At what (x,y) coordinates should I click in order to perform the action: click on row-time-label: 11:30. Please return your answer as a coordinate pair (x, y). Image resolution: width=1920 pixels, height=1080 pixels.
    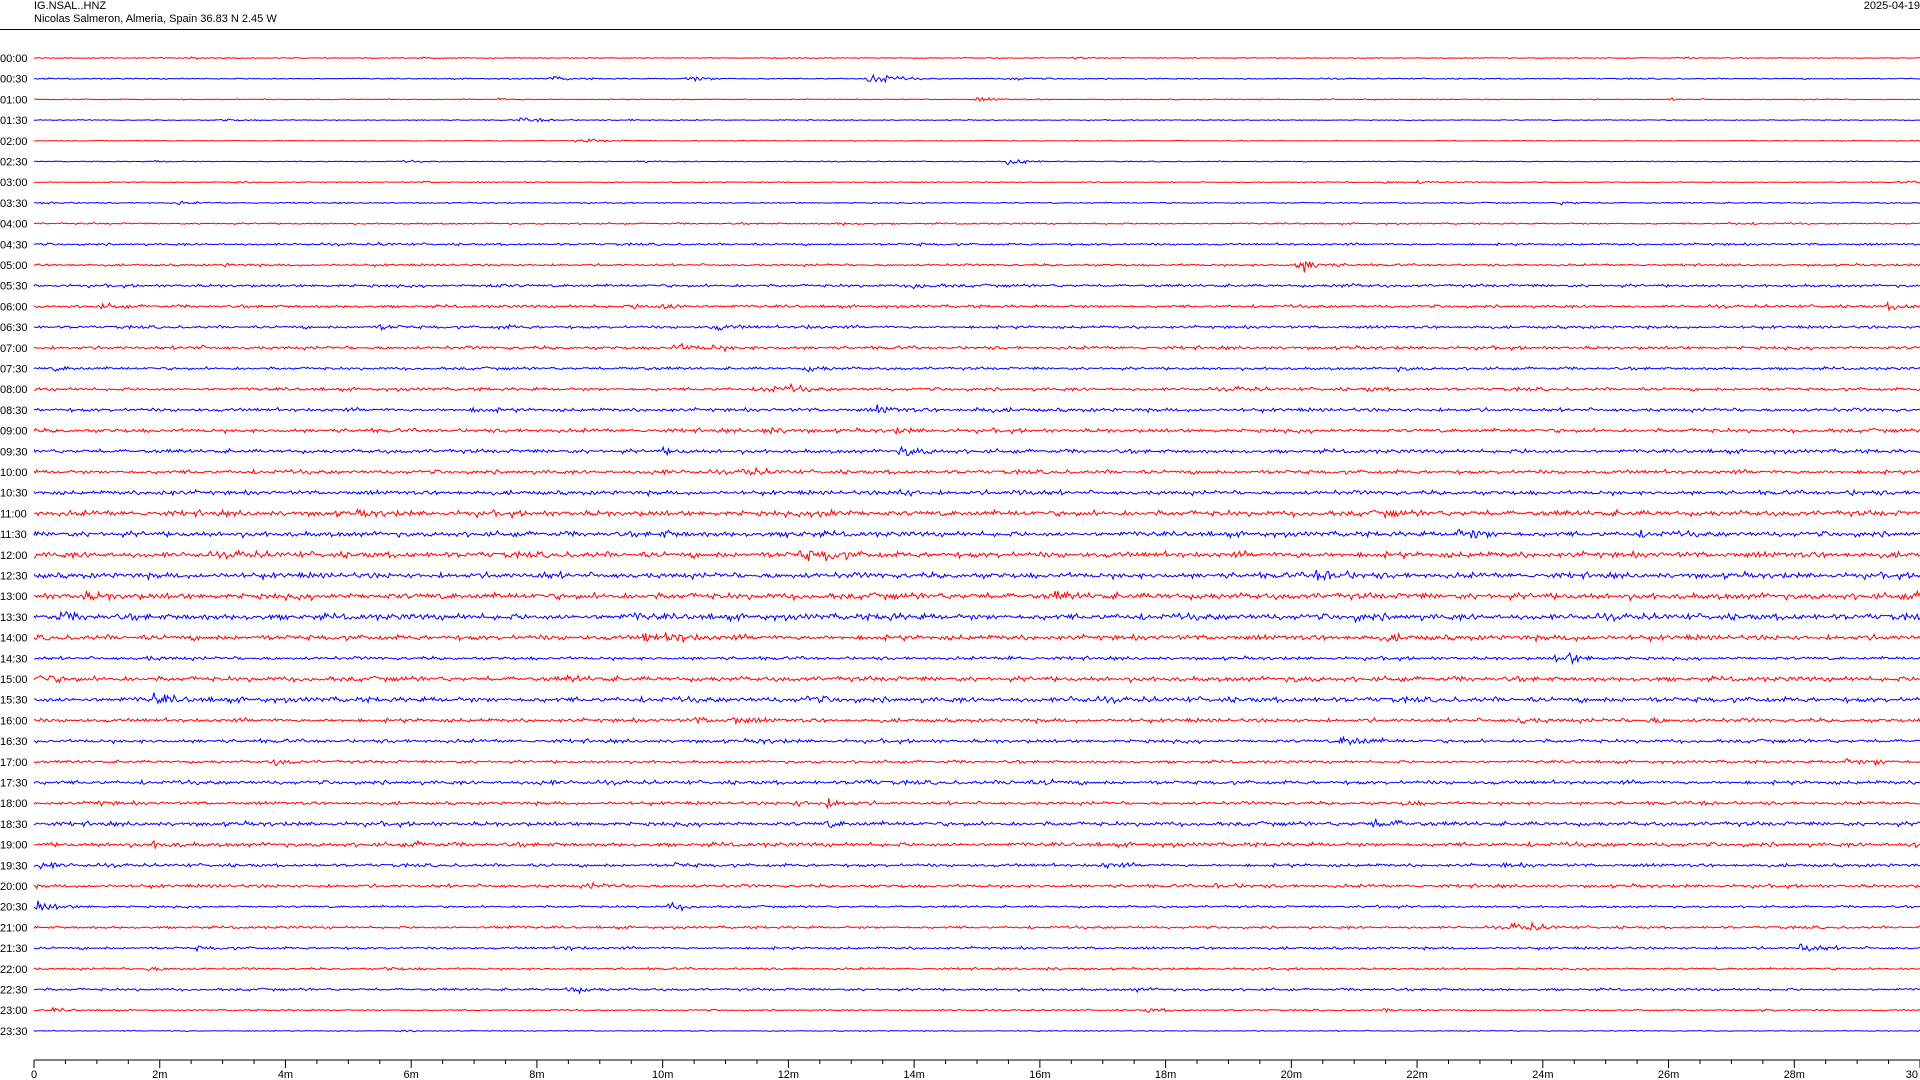
    Looking at the image, I should click on (13, 535).